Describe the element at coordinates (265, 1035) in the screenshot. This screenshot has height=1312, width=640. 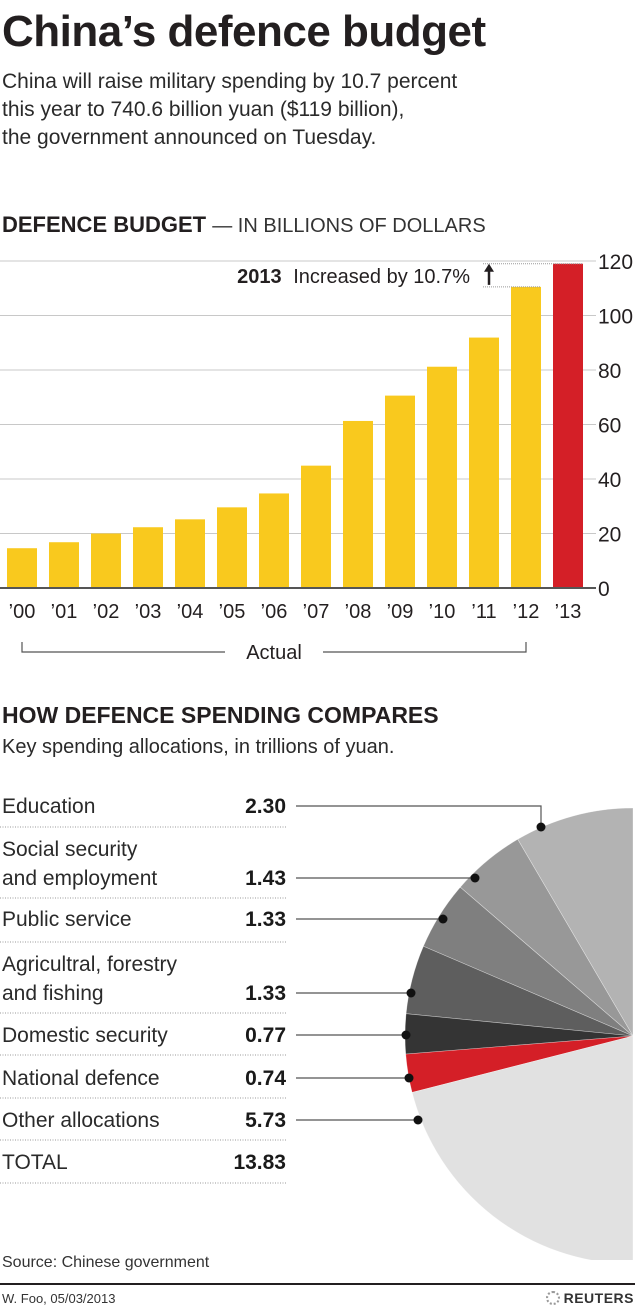
I see `allocation-value: 0.77` at that location.